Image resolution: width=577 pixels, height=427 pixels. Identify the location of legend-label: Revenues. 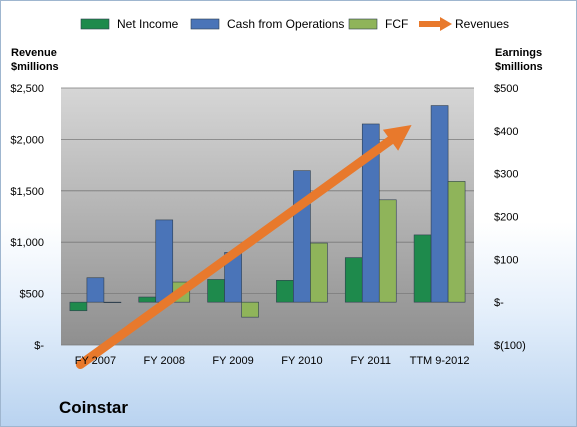
(482, 24).